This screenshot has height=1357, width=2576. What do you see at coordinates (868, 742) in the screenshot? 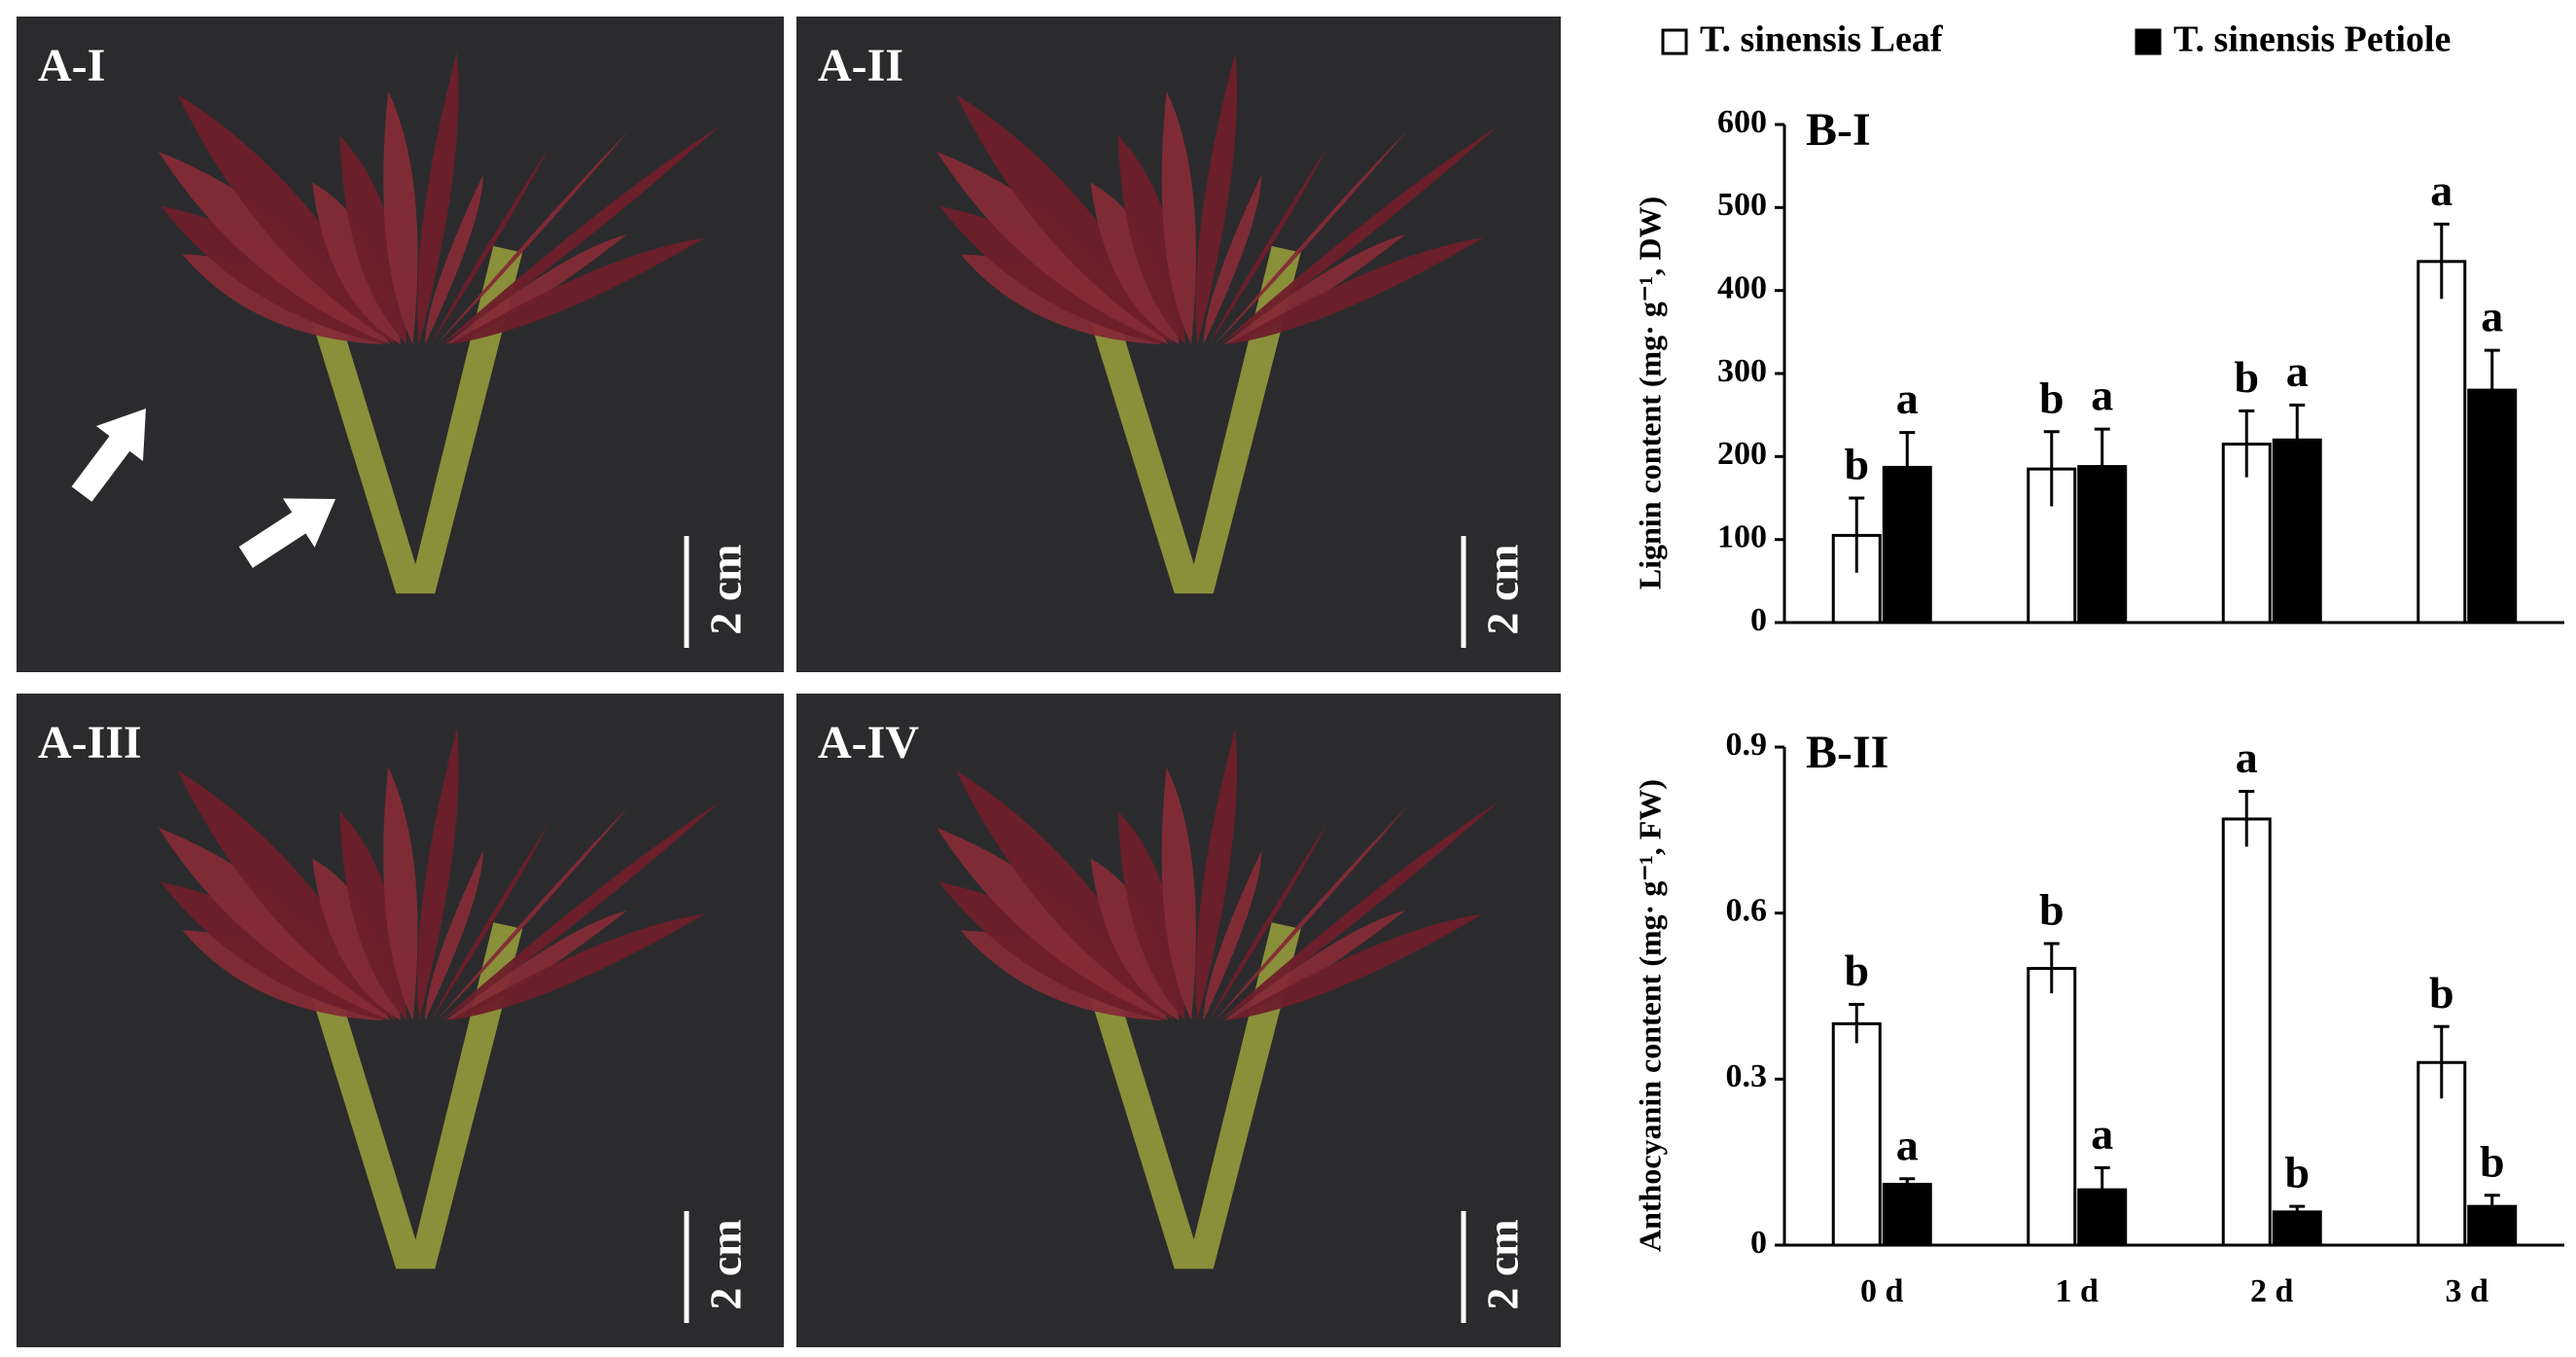
I see `panel-label: A-IV` at bounding box center [868, 742].